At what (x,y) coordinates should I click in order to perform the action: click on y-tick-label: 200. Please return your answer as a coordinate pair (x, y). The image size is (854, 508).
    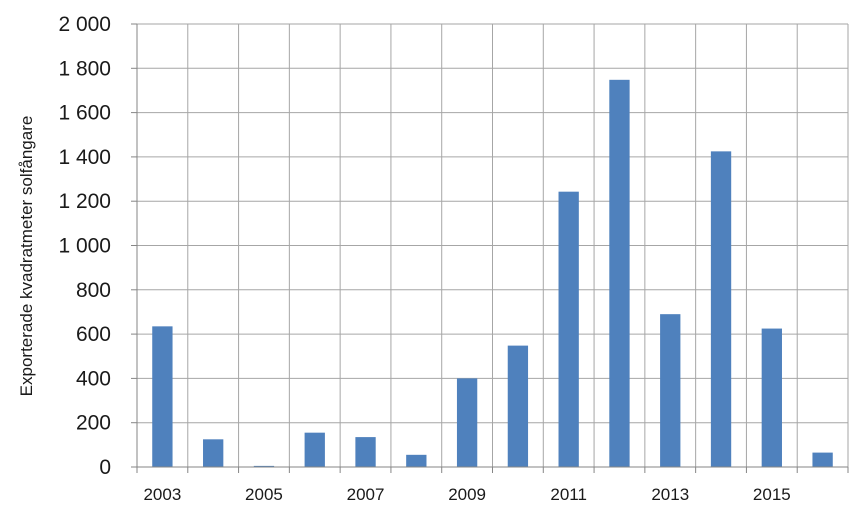
    Looking at the image, I should click on (93, 423).